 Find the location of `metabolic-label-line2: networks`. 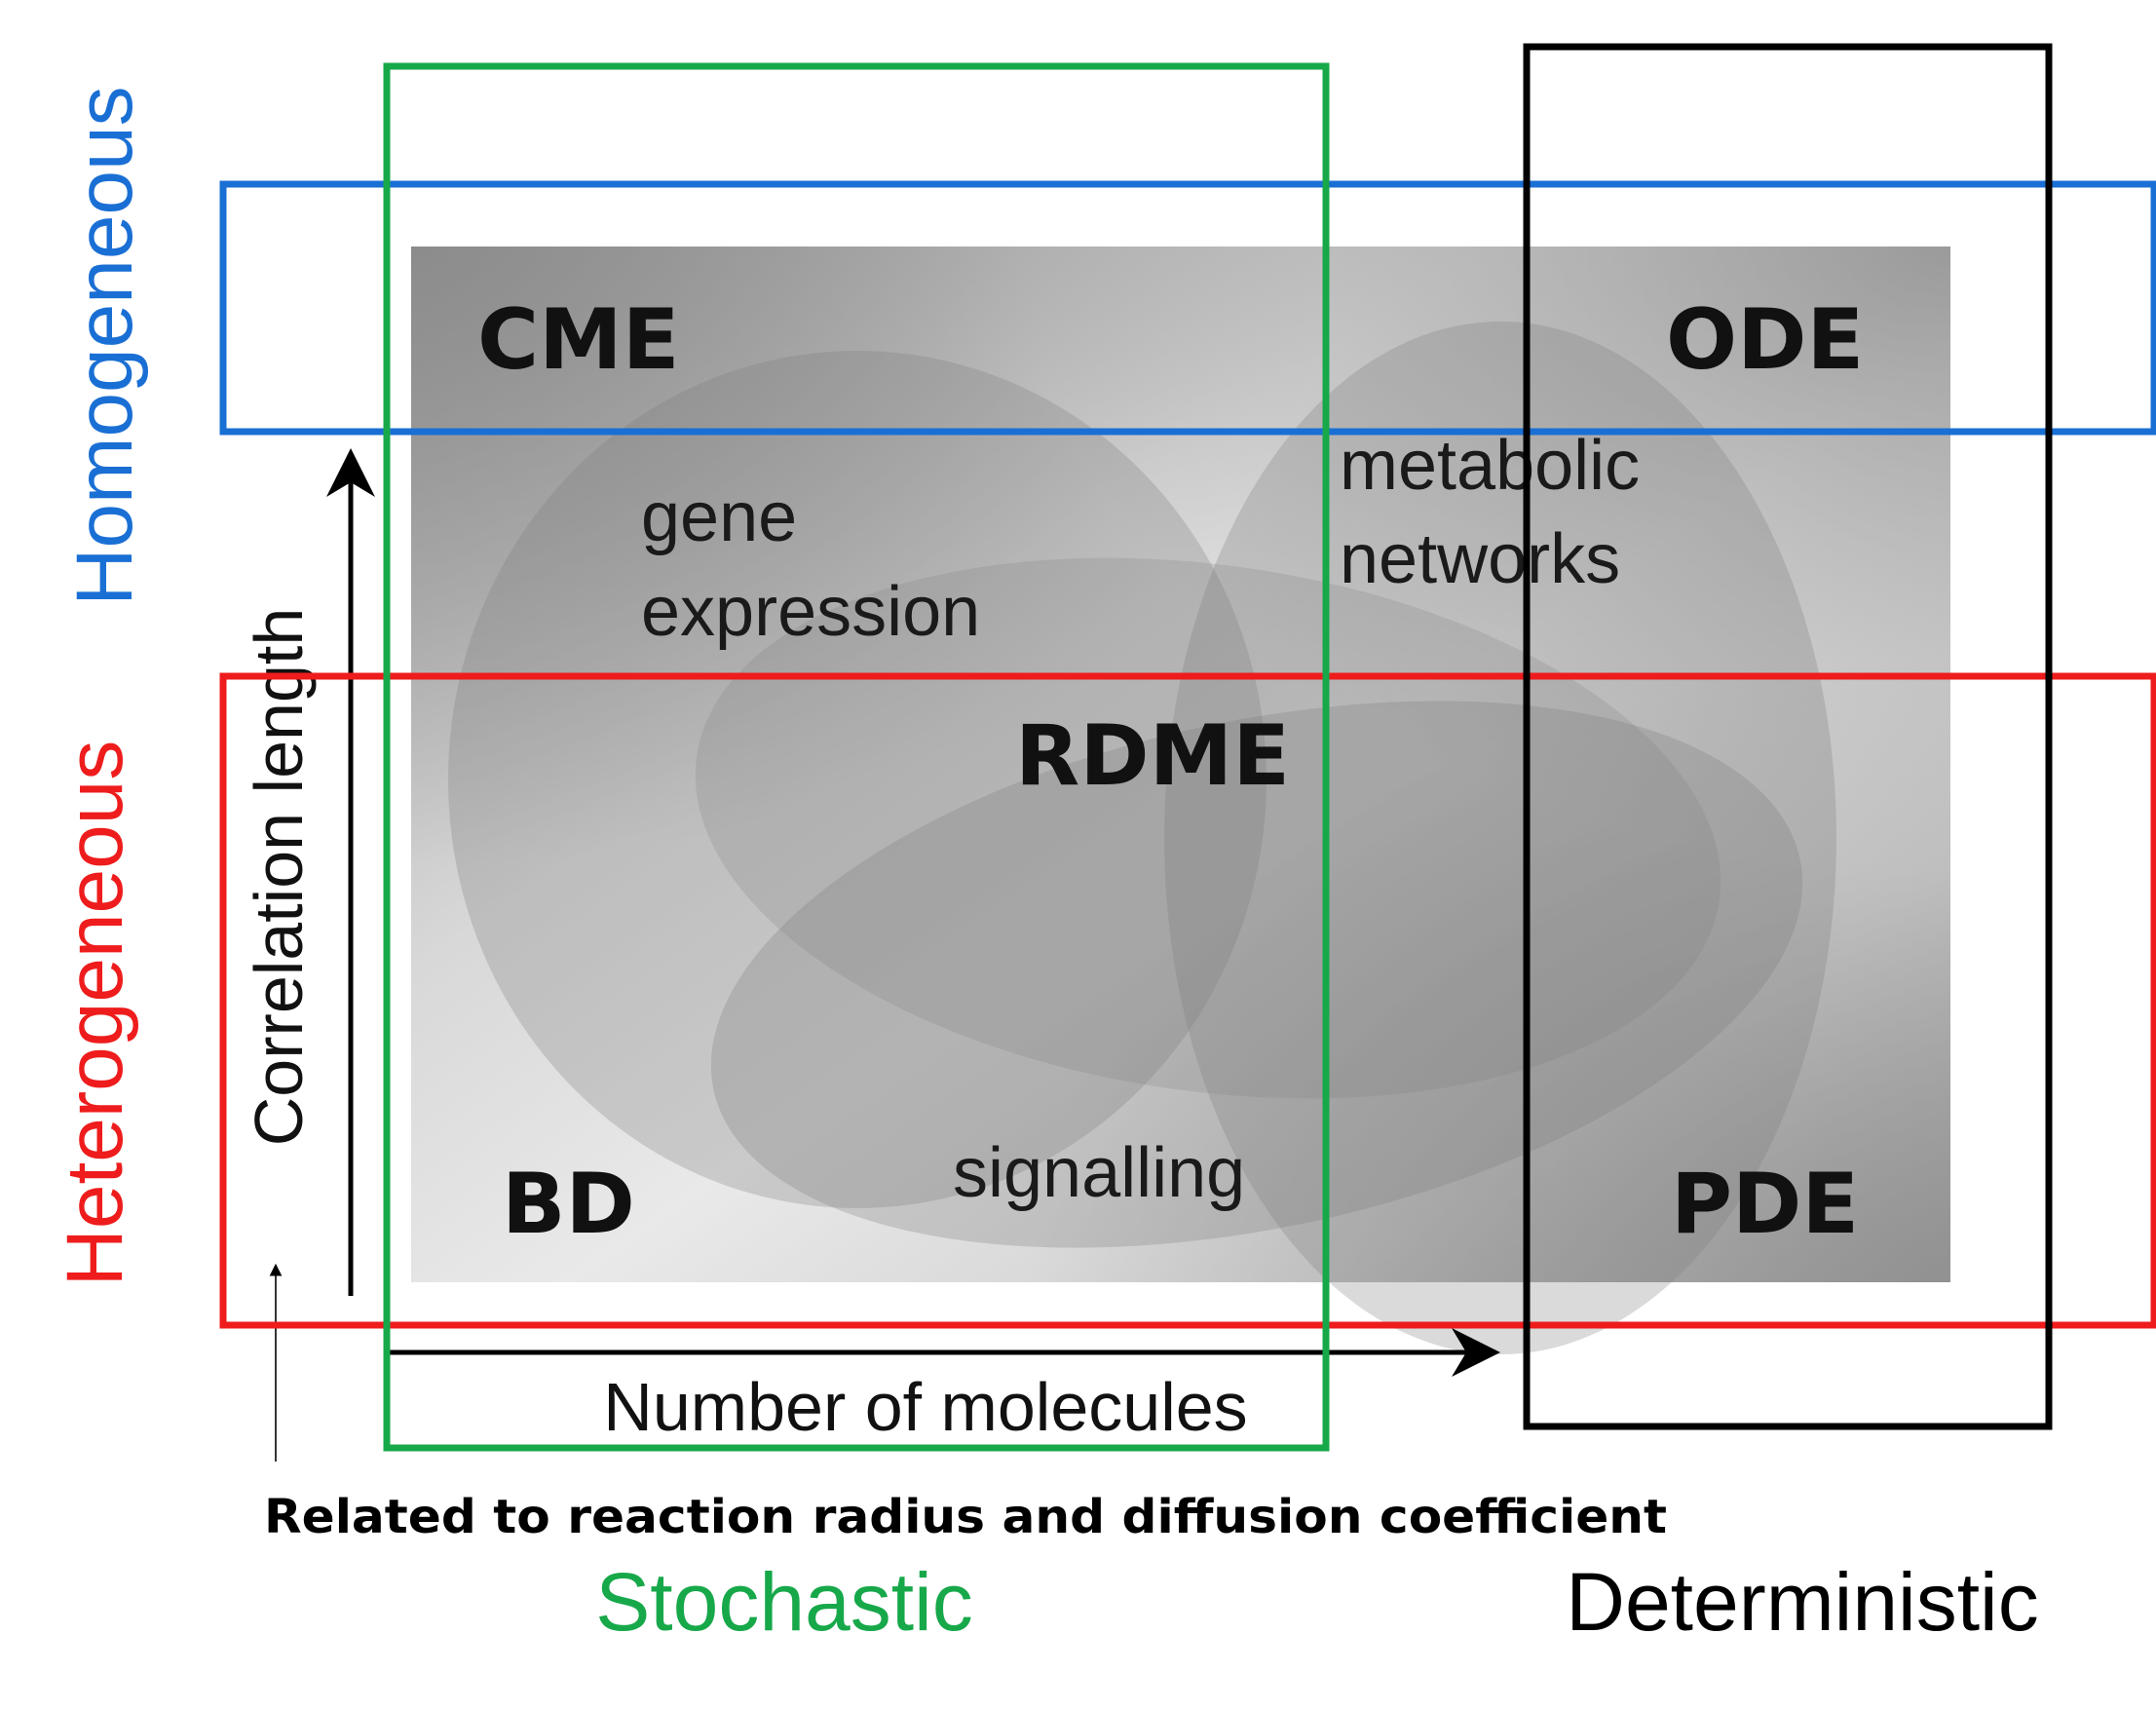

metabolic-label-line2: networks is located at coordinates (1480, 559).